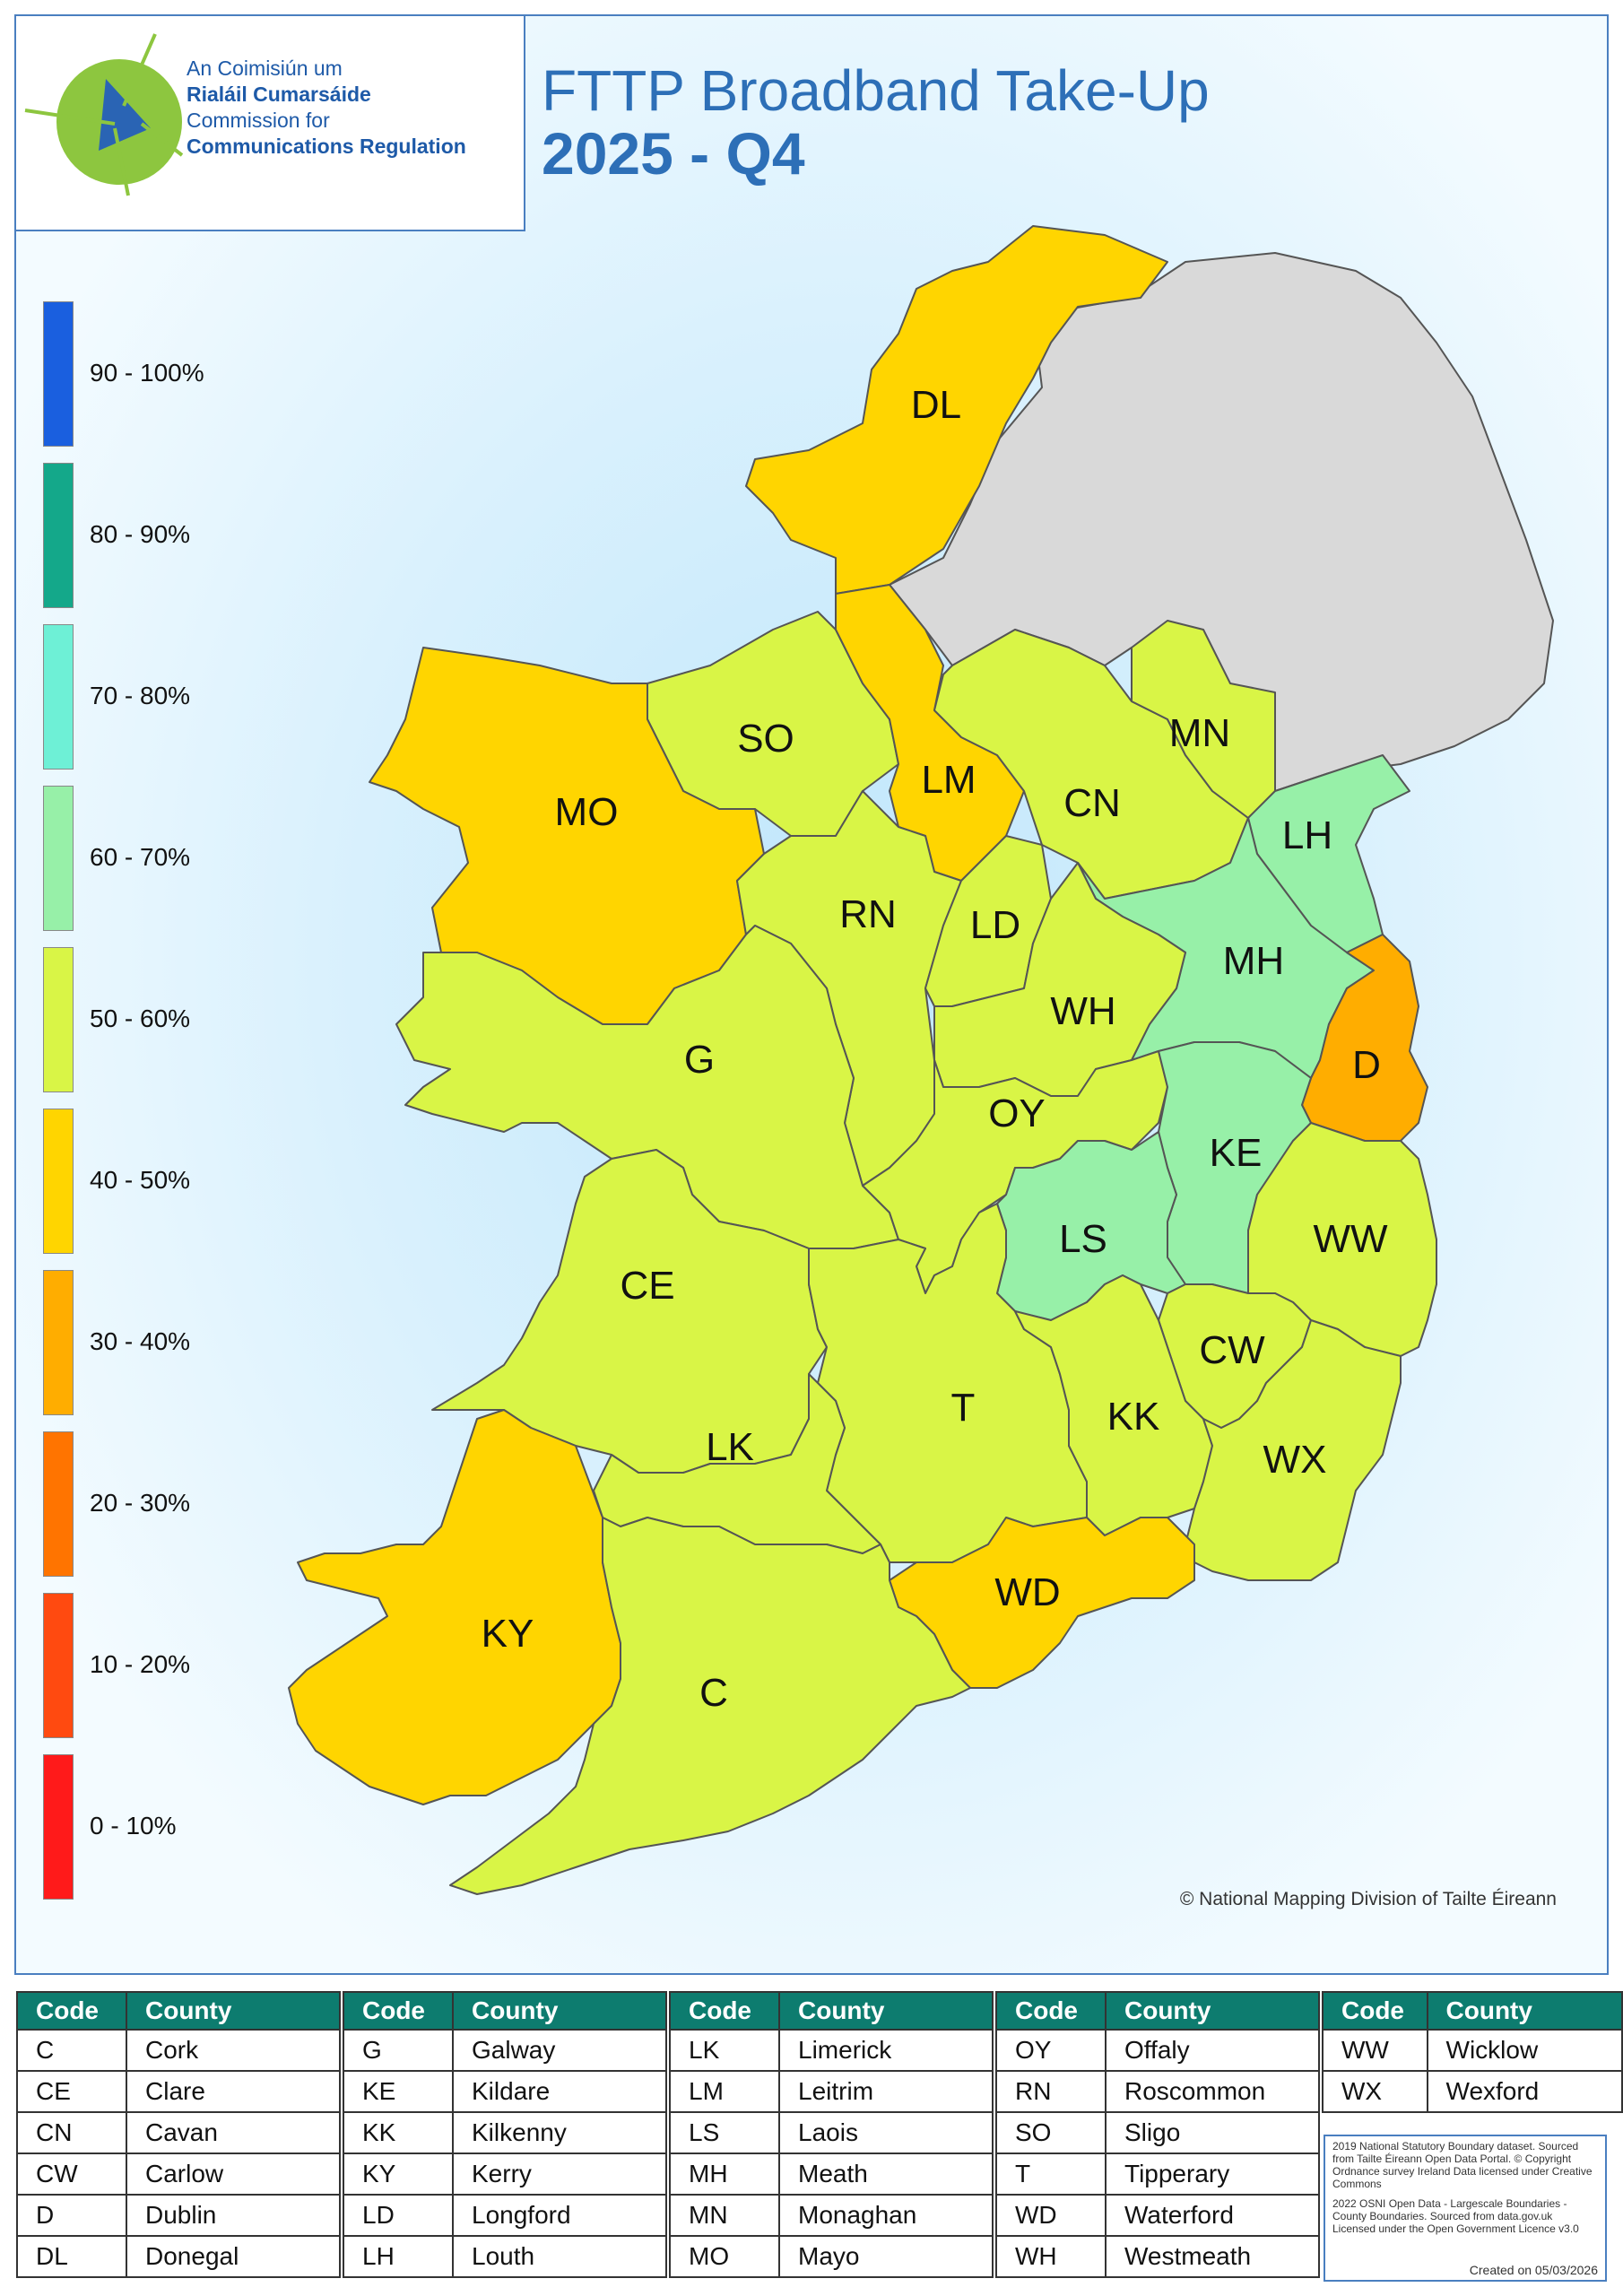  Describe the element at coordinates (398, 2050) in the screenshot. I see `county-code-cell: G` at that location.